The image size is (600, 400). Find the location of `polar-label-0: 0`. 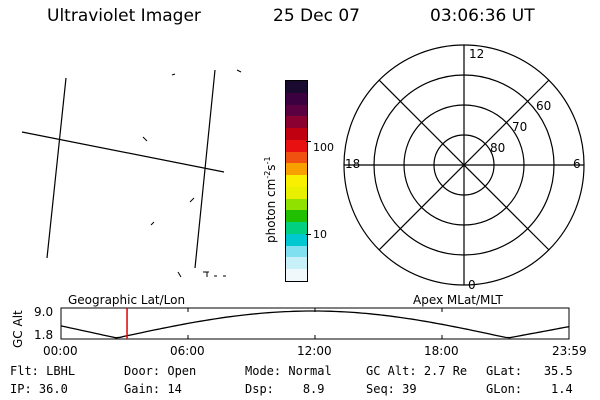

polar-label-0: 0 is located at coordinates (472, 285).